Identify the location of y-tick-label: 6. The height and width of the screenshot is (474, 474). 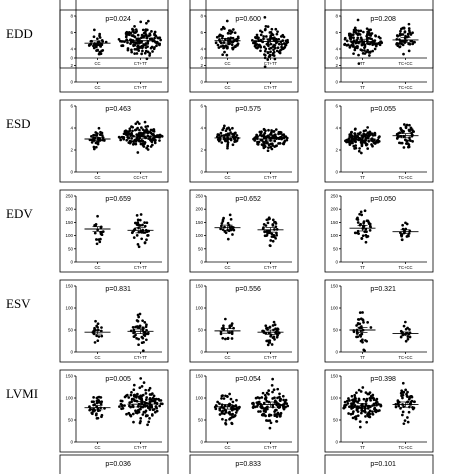
(201, 106).